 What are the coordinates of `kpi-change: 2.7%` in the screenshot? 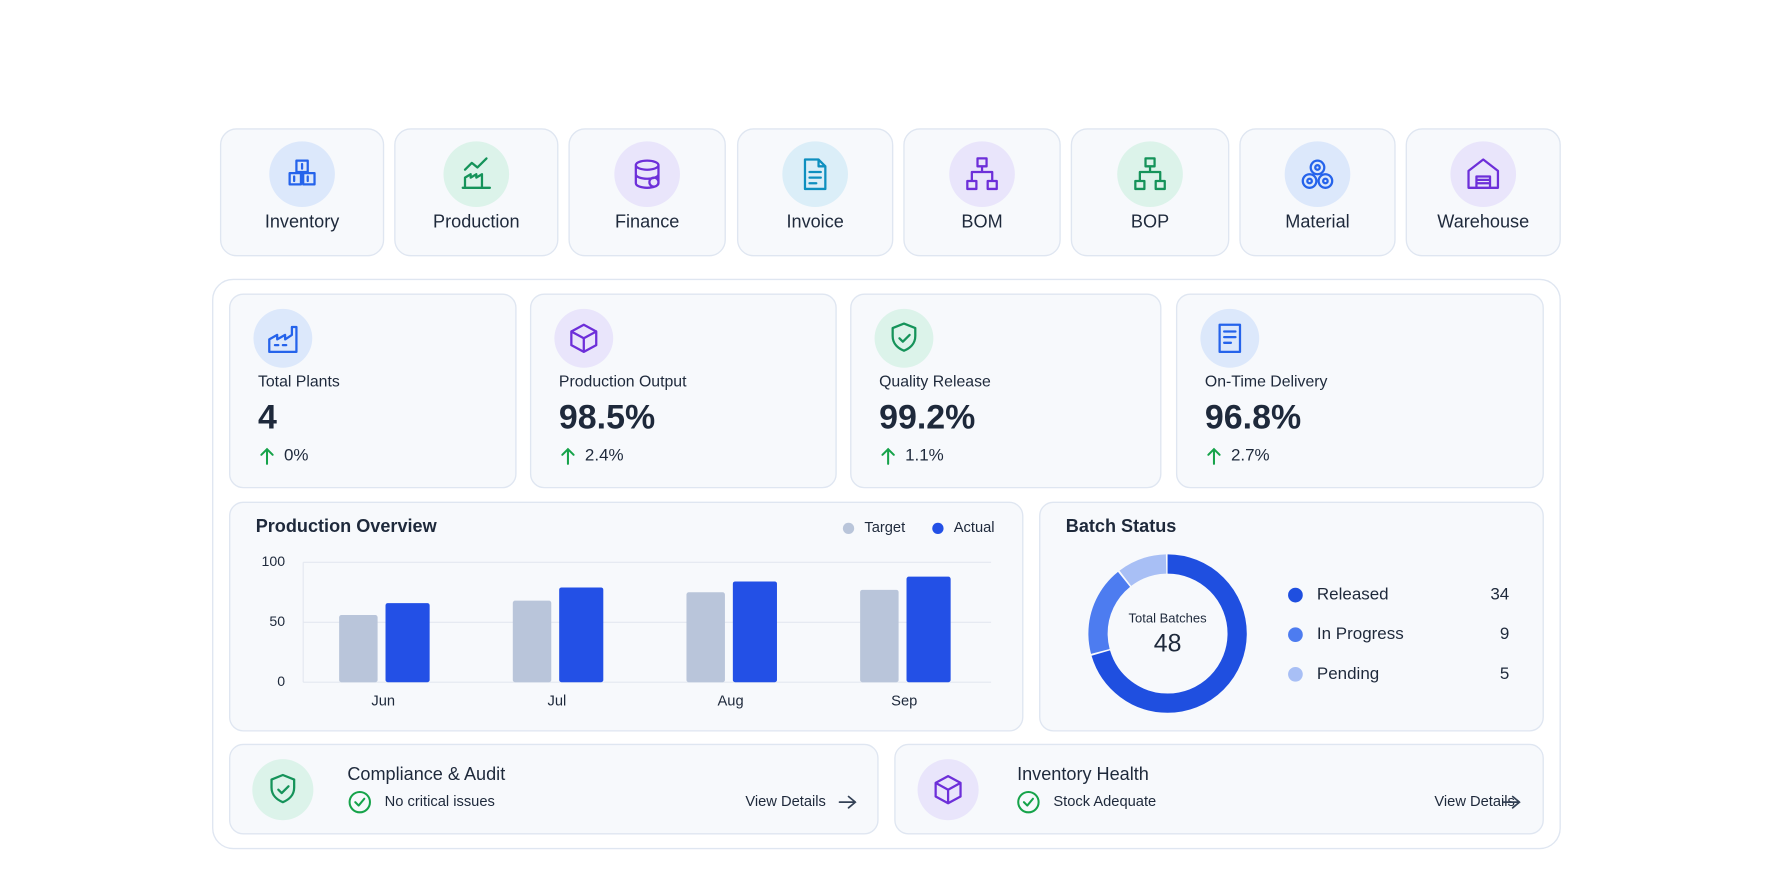 It's located at (1250, 454).